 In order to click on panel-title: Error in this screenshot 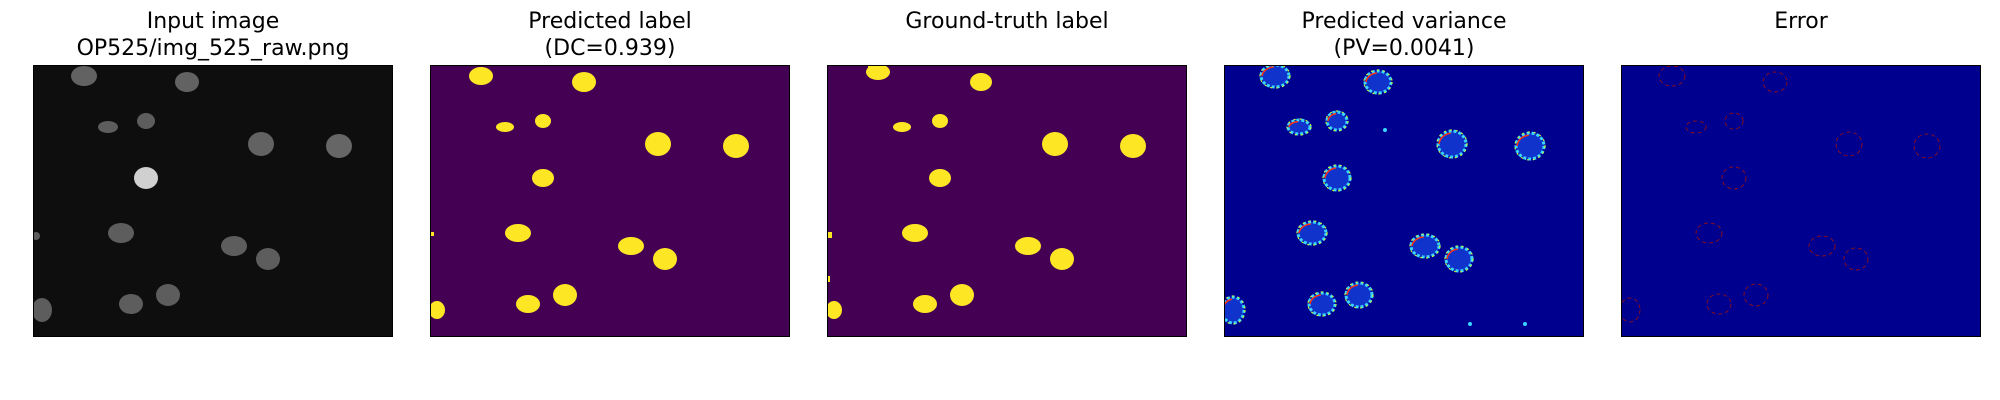, I will do `click(1801, 21)`.